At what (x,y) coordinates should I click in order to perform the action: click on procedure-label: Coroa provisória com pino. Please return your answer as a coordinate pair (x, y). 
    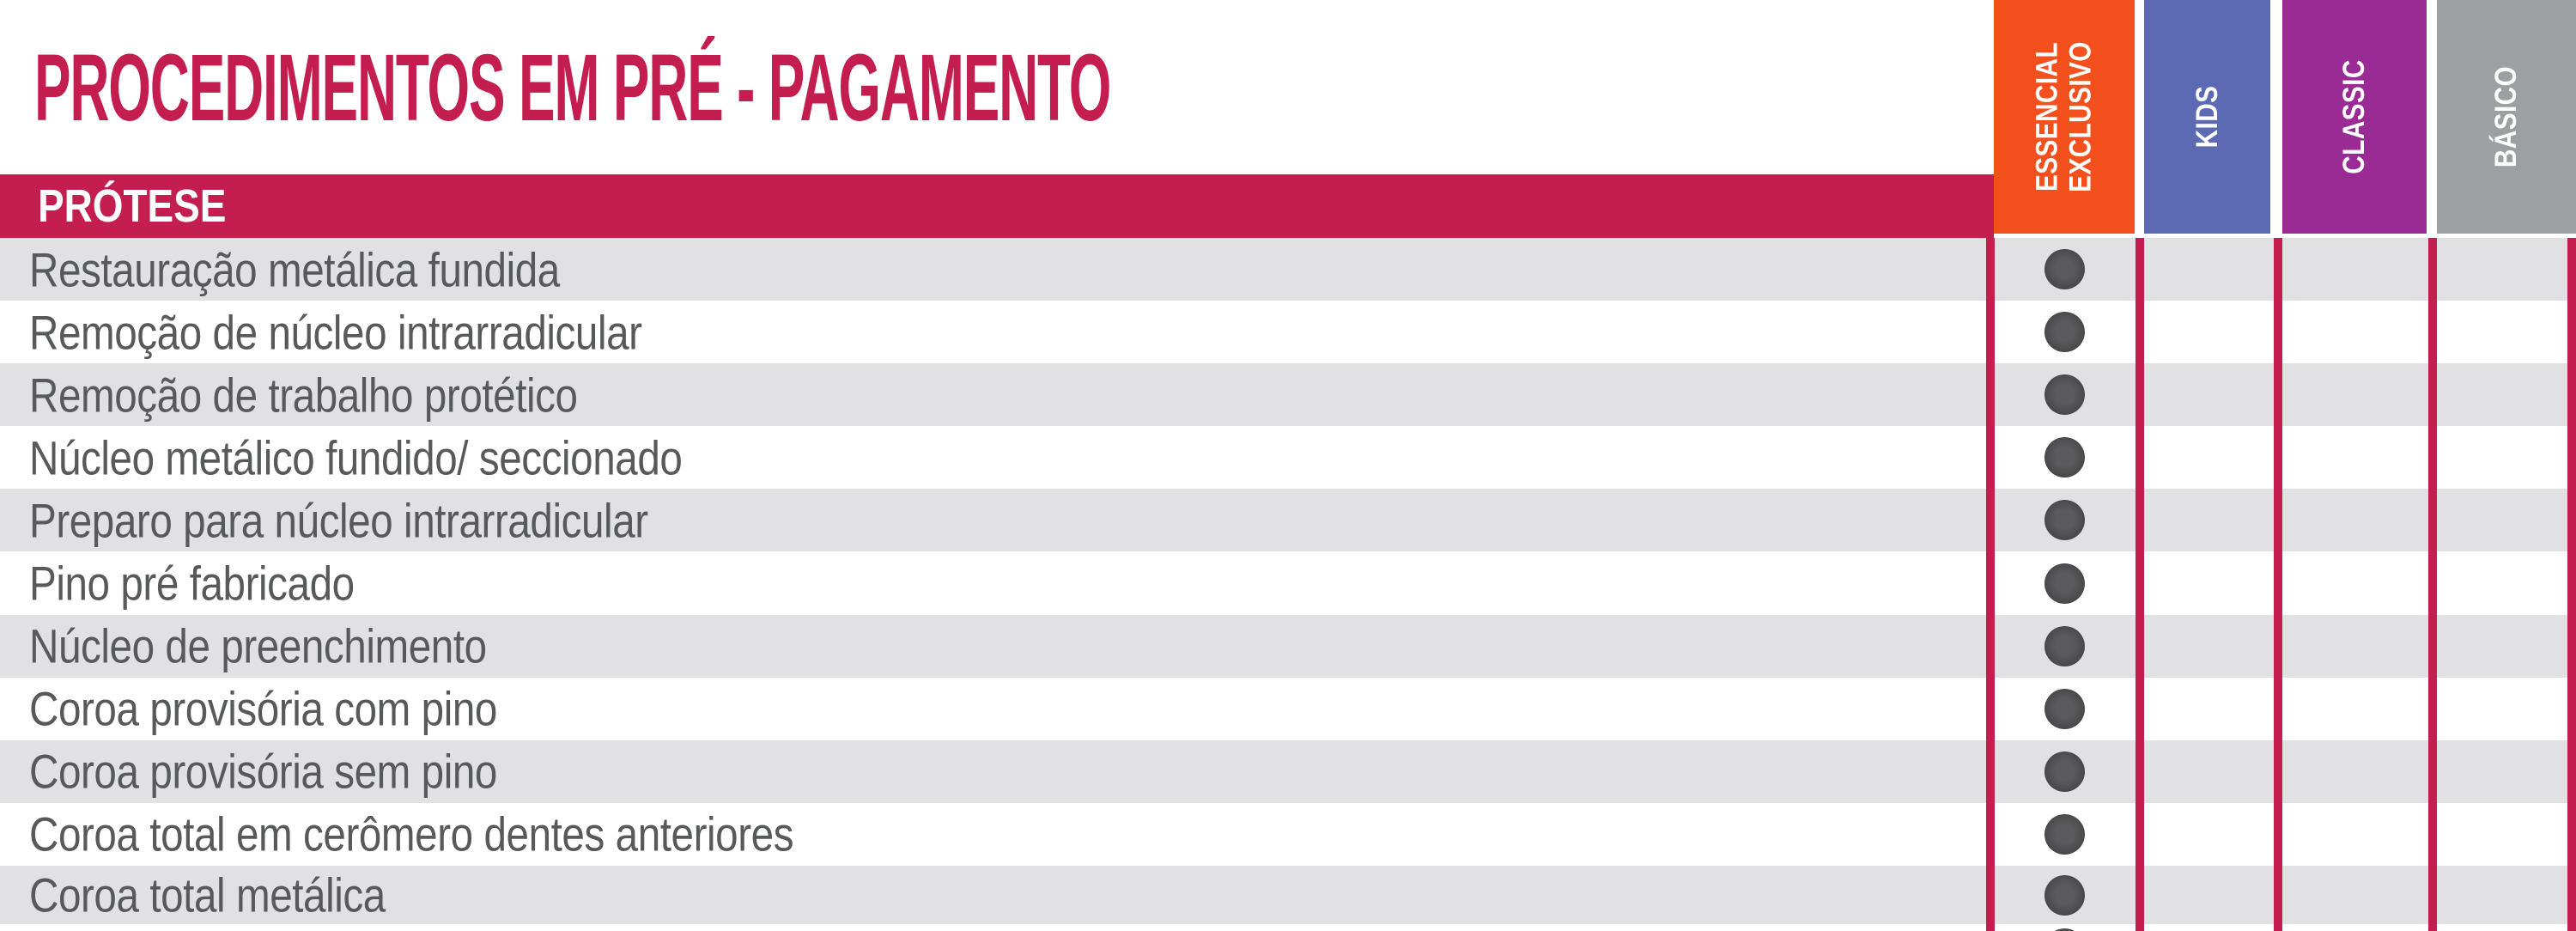
    Looking at the image, I should click on (263, 708).